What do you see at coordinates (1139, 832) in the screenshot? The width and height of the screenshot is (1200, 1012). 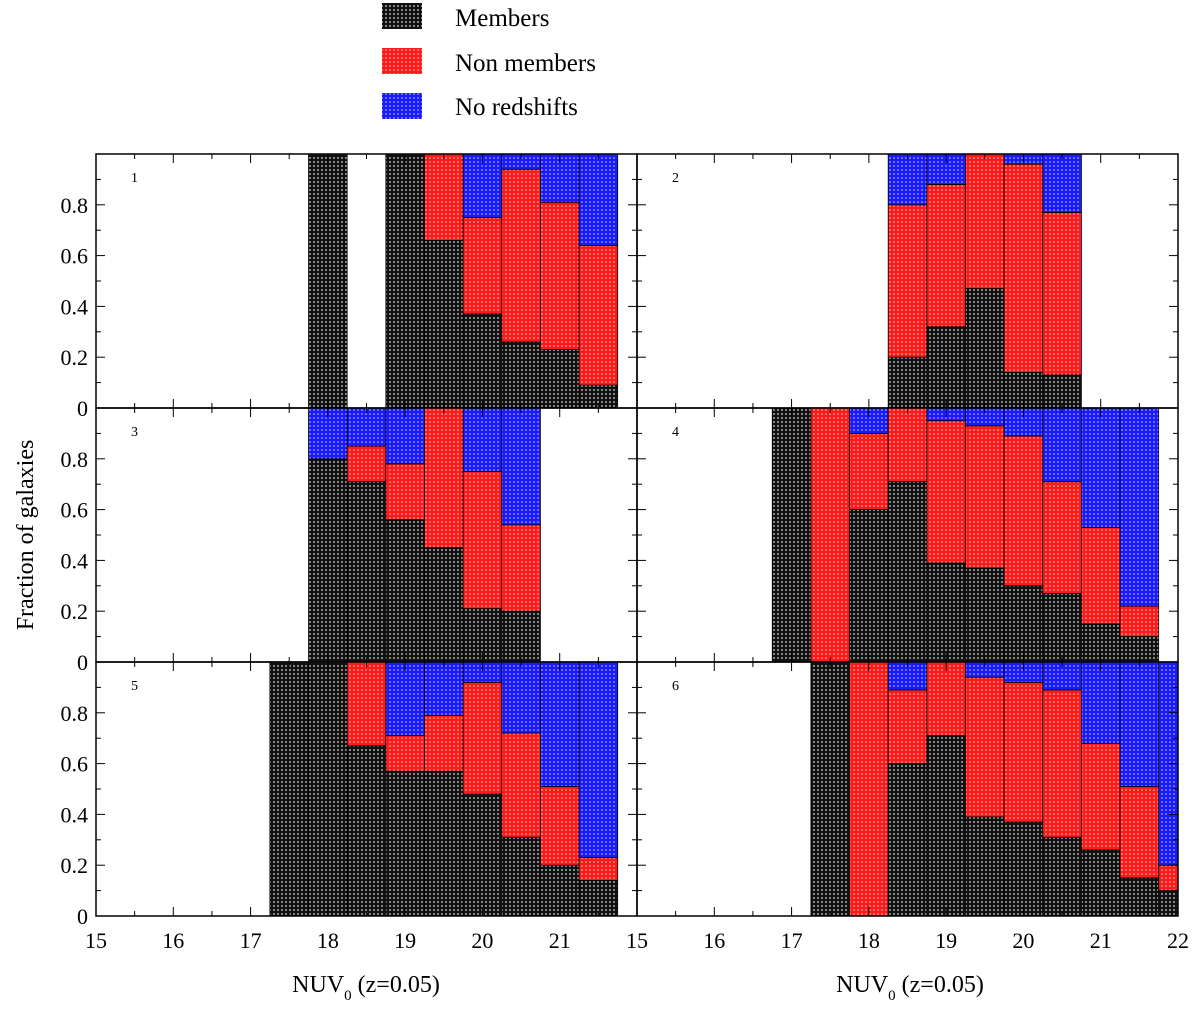 I see `panel-6-bar-8-non-members` at bounding box center [1139, 832].